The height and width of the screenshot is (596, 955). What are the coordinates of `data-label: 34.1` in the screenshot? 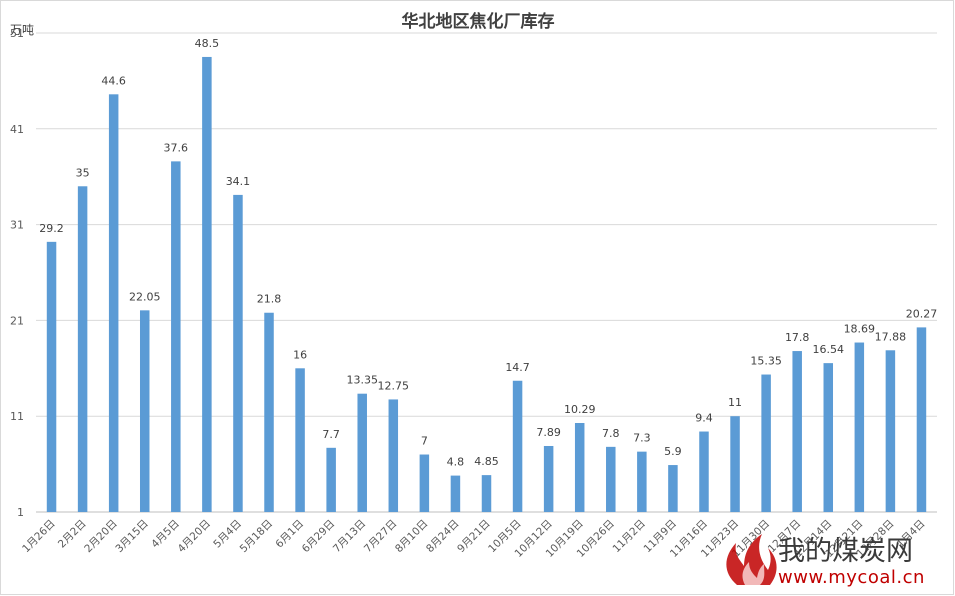 It's located at (238, 181).